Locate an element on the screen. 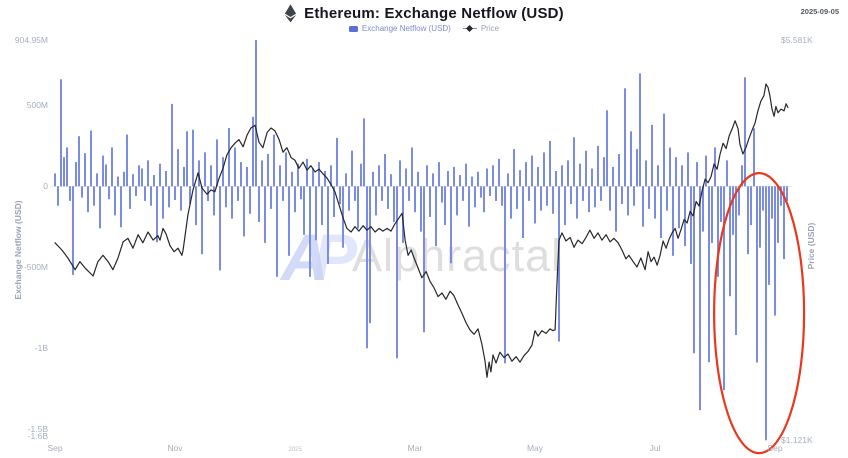  highlight-ellipse is located at coordinates (759, 313).